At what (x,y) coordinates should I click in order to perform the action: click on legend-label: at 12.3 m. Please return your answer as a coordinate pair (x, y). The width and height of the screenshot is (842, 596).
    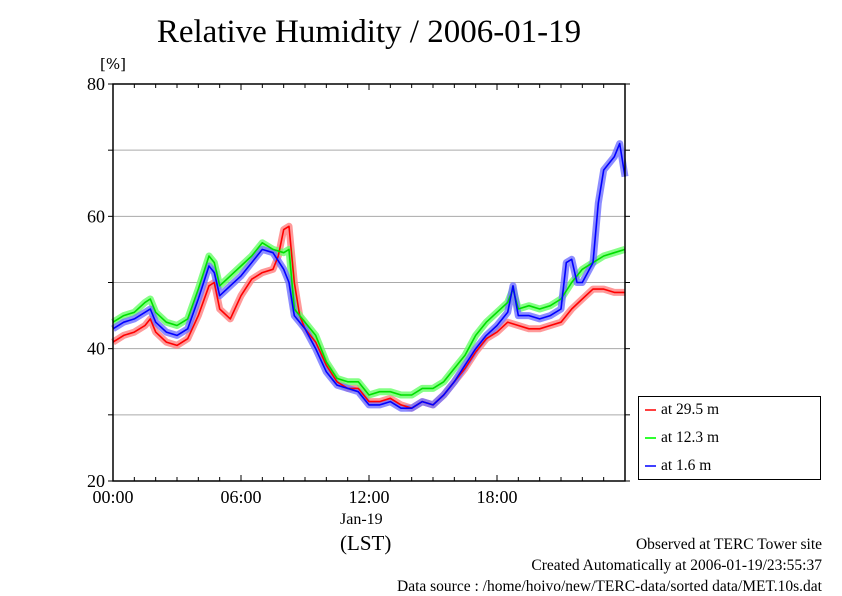
    Looking at the image, I should click on (690, 437).